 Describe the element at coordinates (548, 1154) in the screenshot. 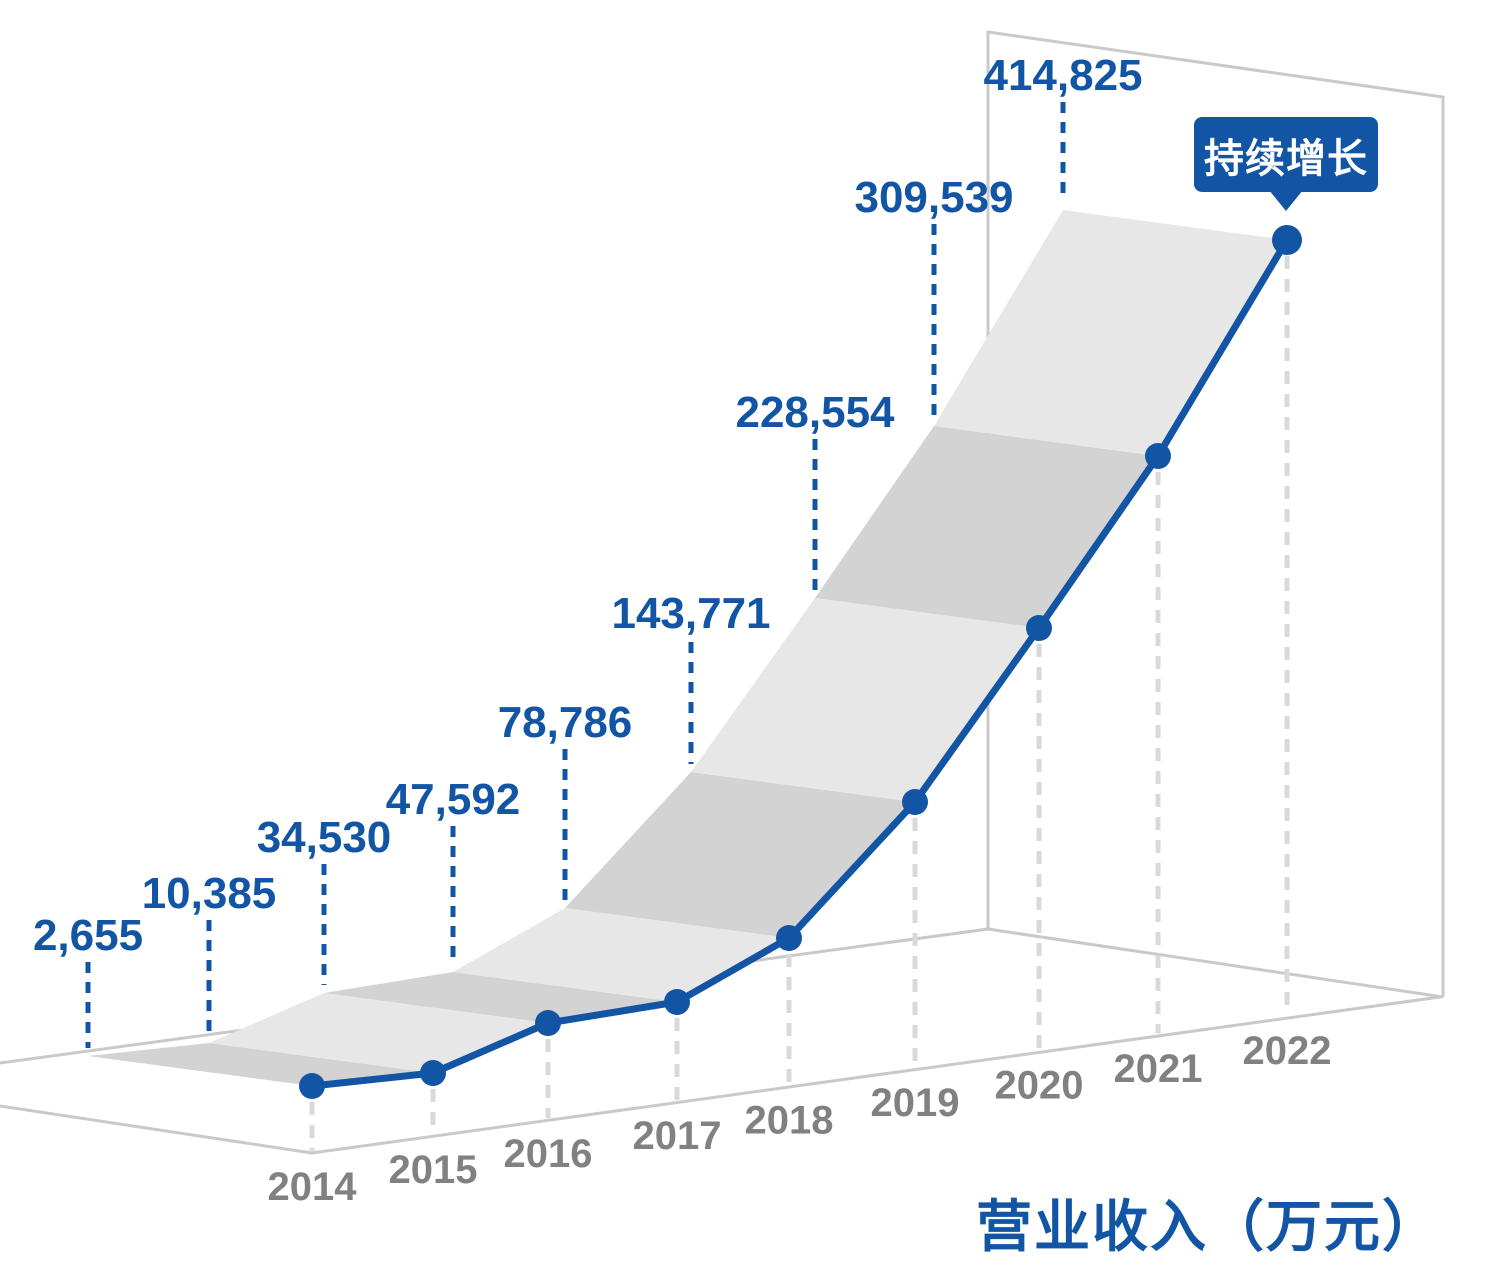

I see `svg-text: 2016` at that location.